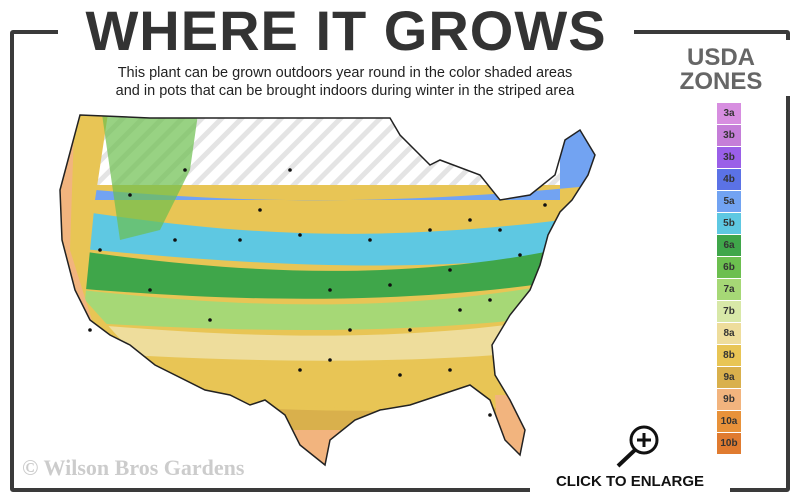 The image size is (800, 500). What do you see at coordinates (729, 356) in the screenshot?
I see `legend-zone-8b: 8b` at bounding box center [729, 356].